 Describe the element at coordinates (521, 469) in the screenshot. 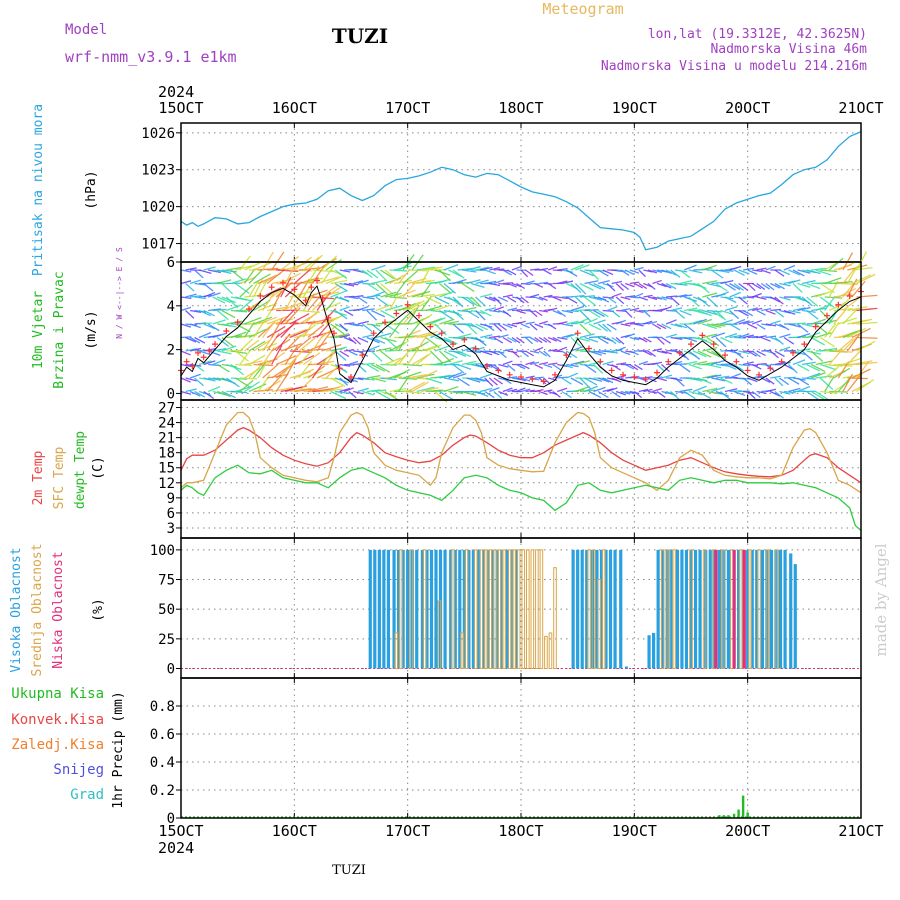

I see `panel-frame` at that location.